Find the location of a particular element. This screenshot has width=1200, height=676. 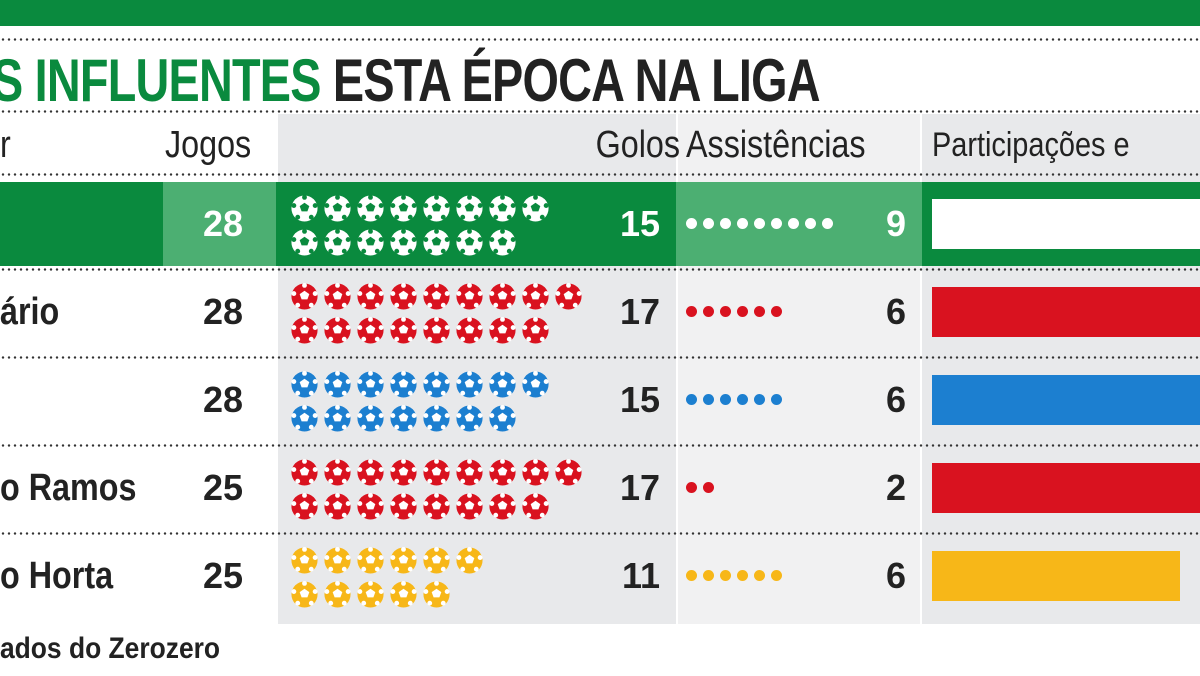

table-row: 28 15 6 is located at coordinates (600, 400).